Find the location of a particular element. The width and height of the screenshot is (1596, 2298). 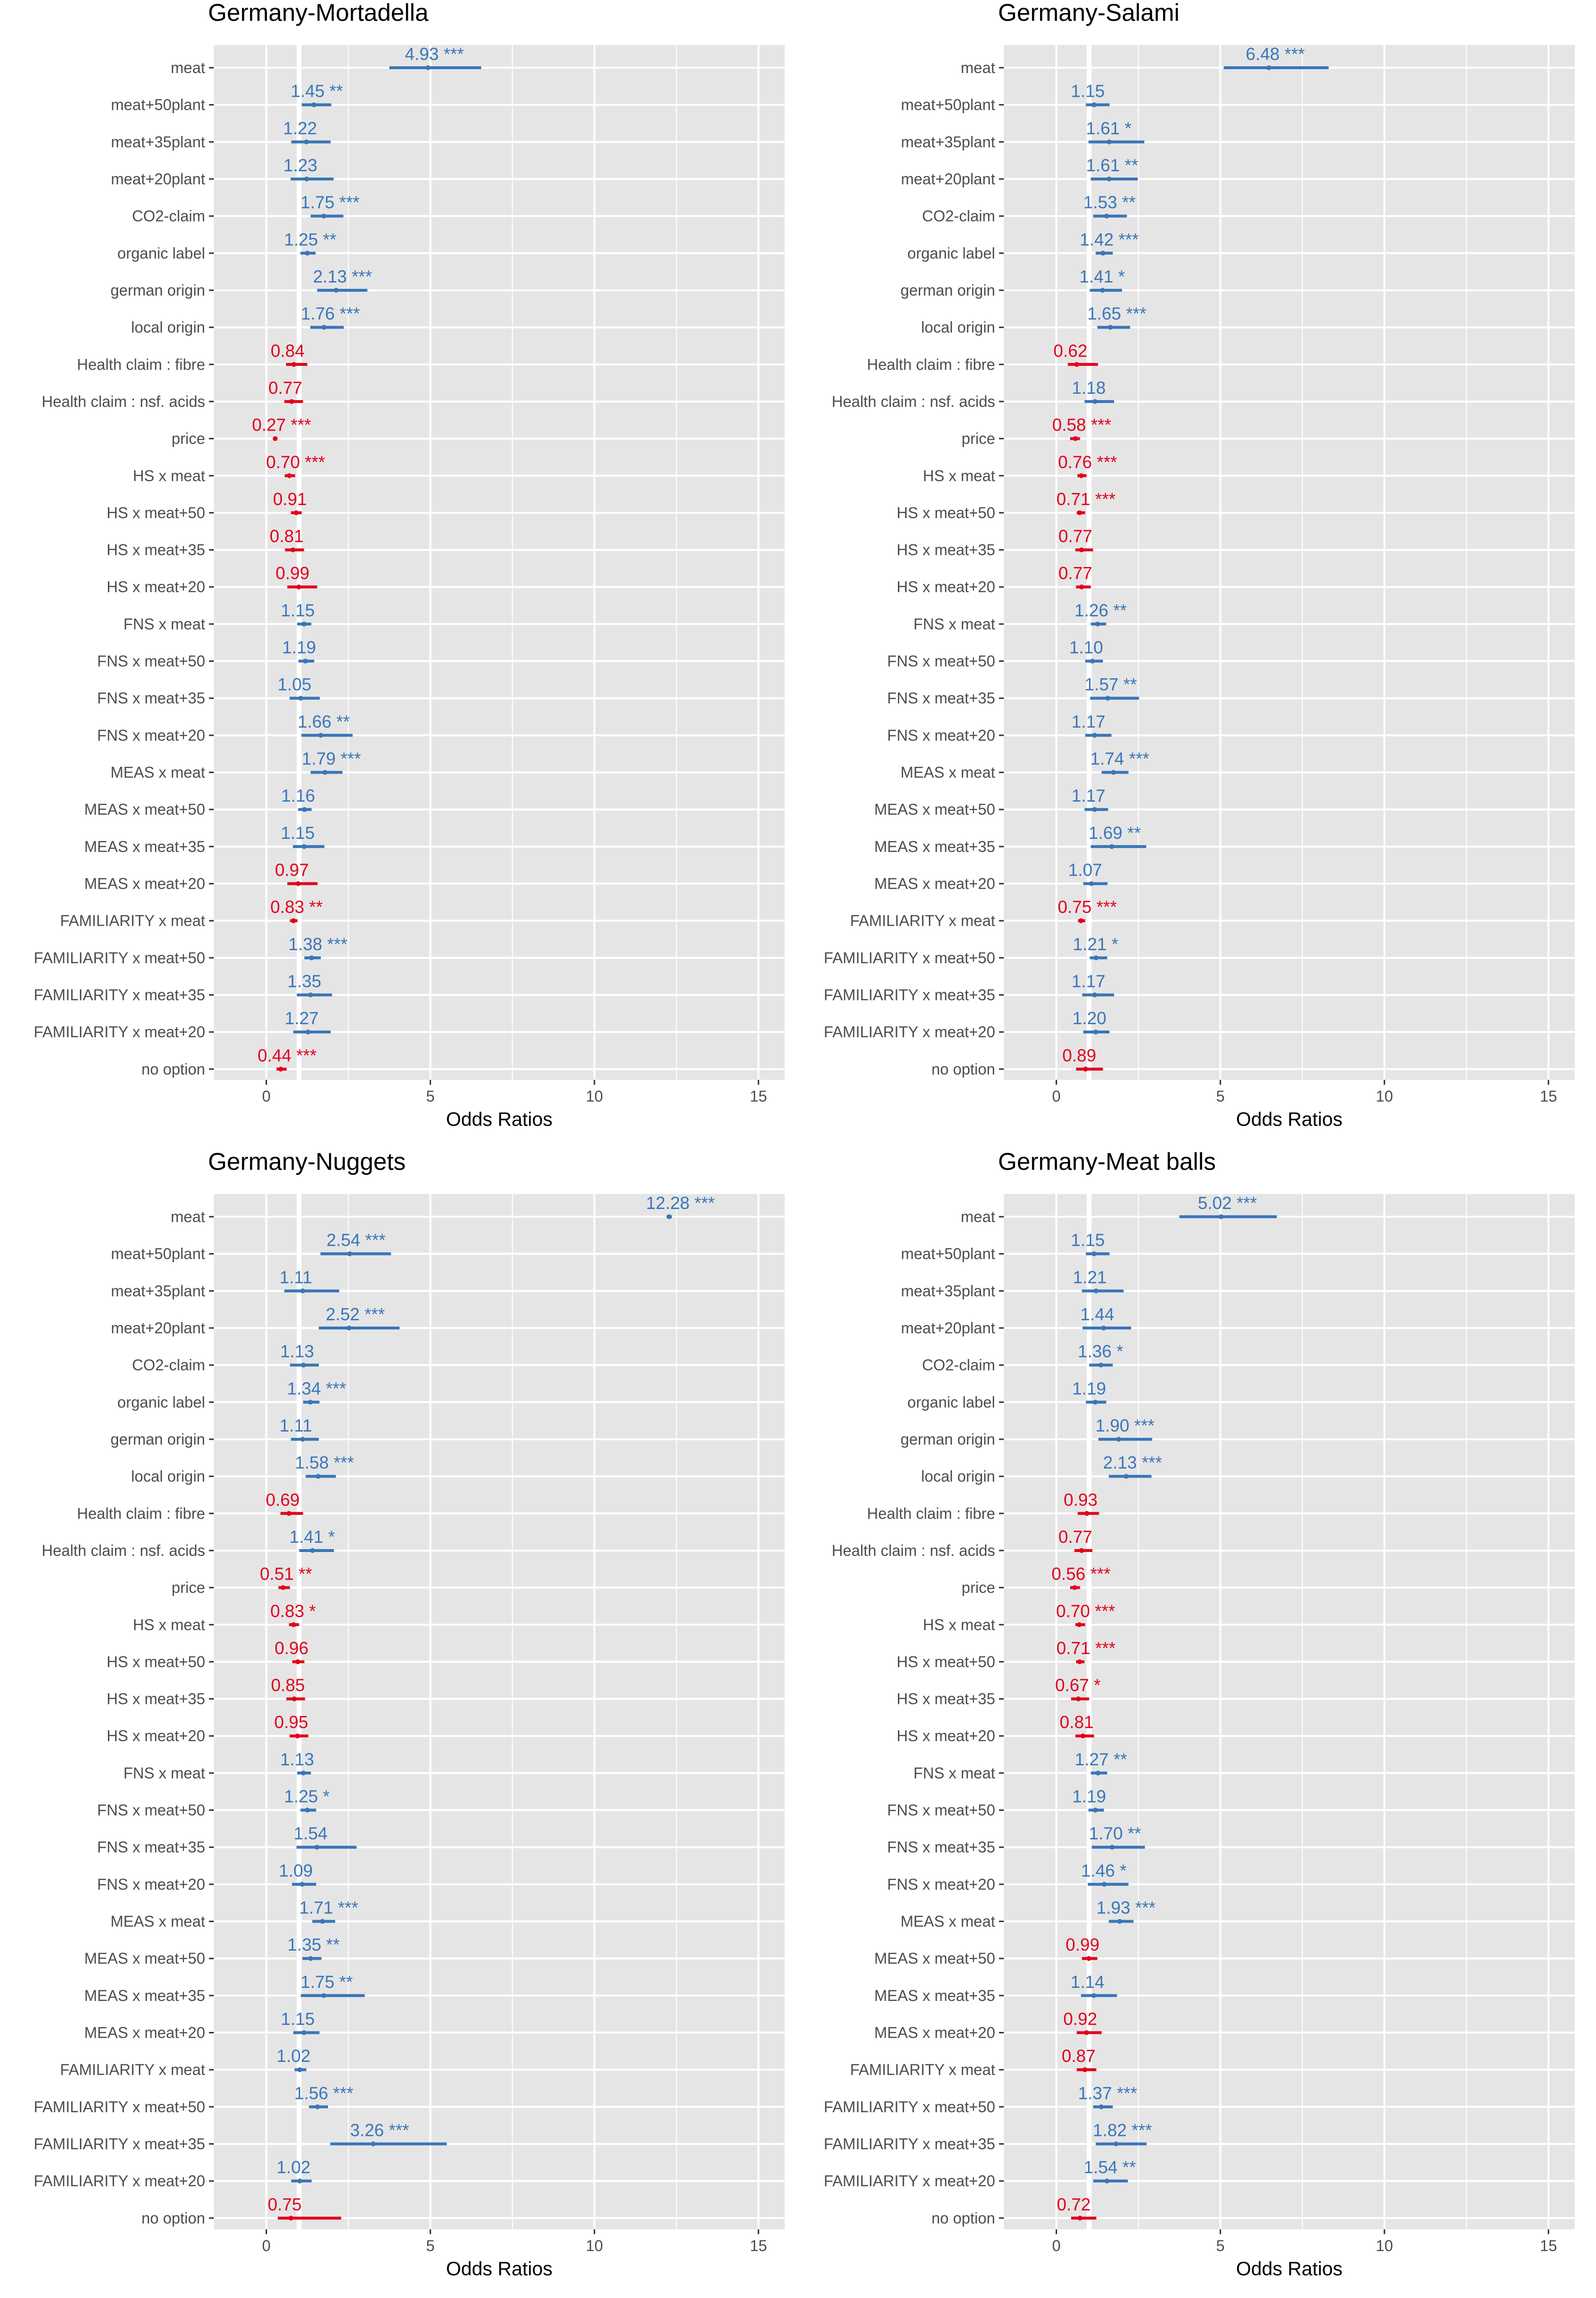

odds-ratio-label: 1.45 ** is located at coordinates (317, 91).